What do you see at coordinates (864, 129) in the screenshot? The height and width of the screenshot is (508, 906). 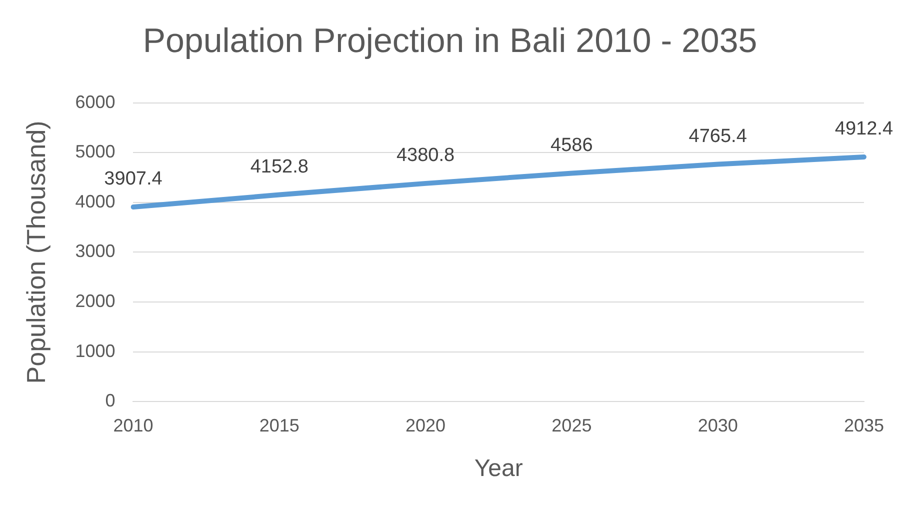 I see `data-label: 4912.4` at bounding box center [864, 129].